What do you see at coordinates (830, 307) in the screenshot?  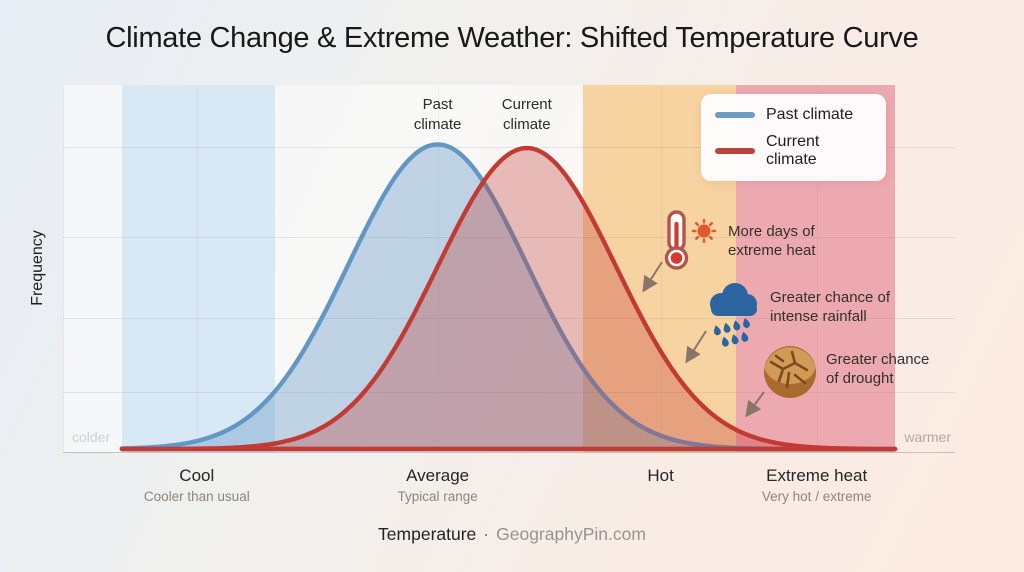 I see `annotation-intense-rainfall: Greater chance of intense rainfall` at bounding box center [830, 307].